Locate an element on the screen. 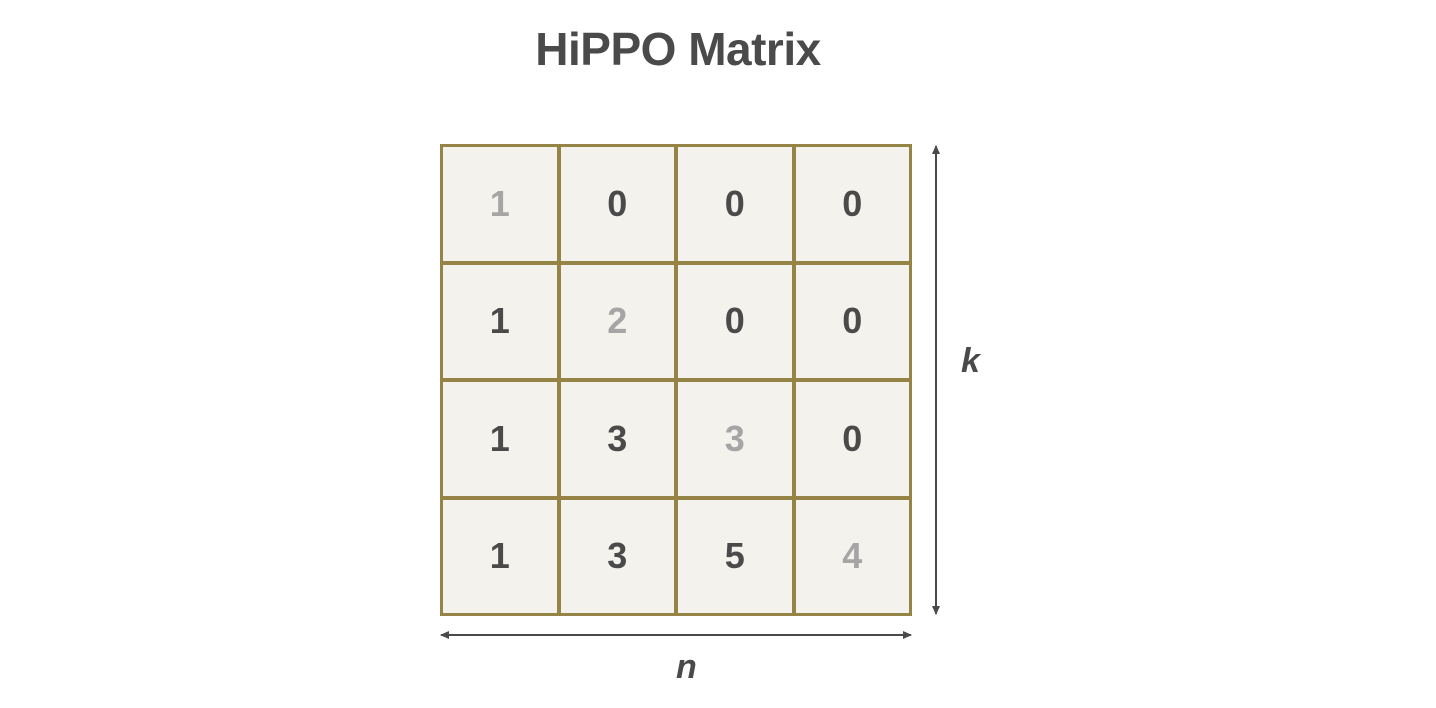 The height and width of the screenshot is (708, 1436). matrix-cell-r1-c2: 0 is located at coordinates (617, 204).